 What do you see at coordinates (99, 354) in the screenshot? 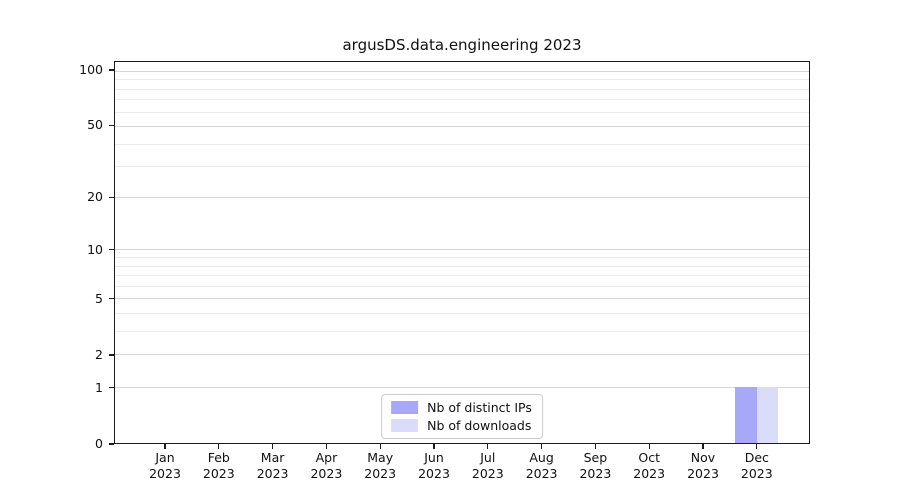
I see `y-axis-tick-label-2: 2` at bounding box center [99, 354].